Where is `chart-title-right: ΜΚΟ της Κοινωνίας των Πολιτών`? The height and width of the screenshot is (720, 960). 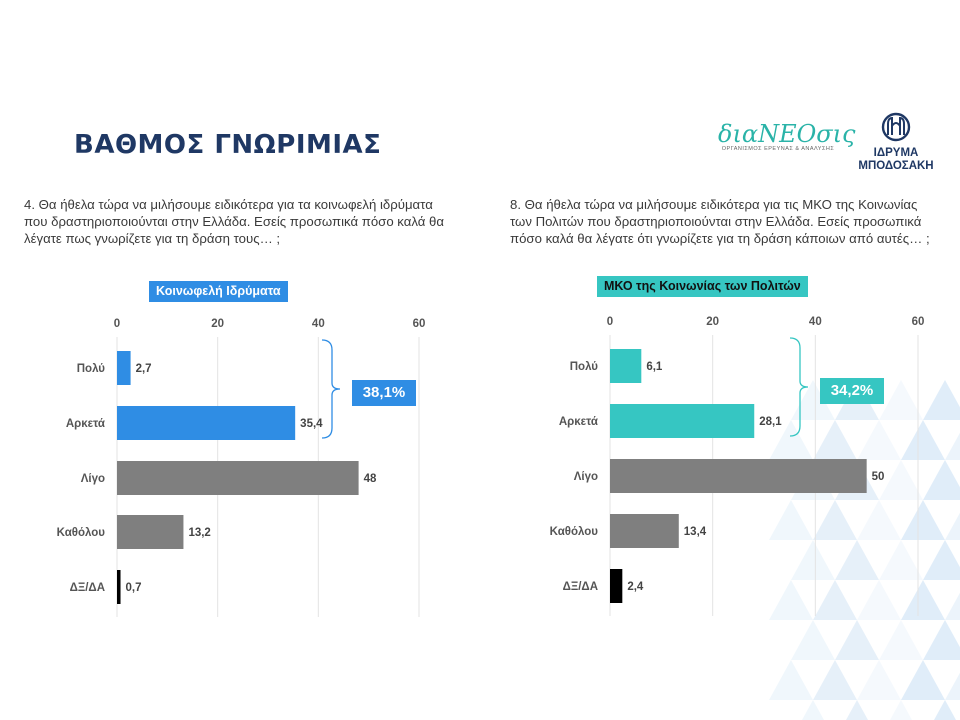 chart-title-right: ΜΚΟ της Κοινωνίας των Πολιτών is located at coordinates (702, 286).